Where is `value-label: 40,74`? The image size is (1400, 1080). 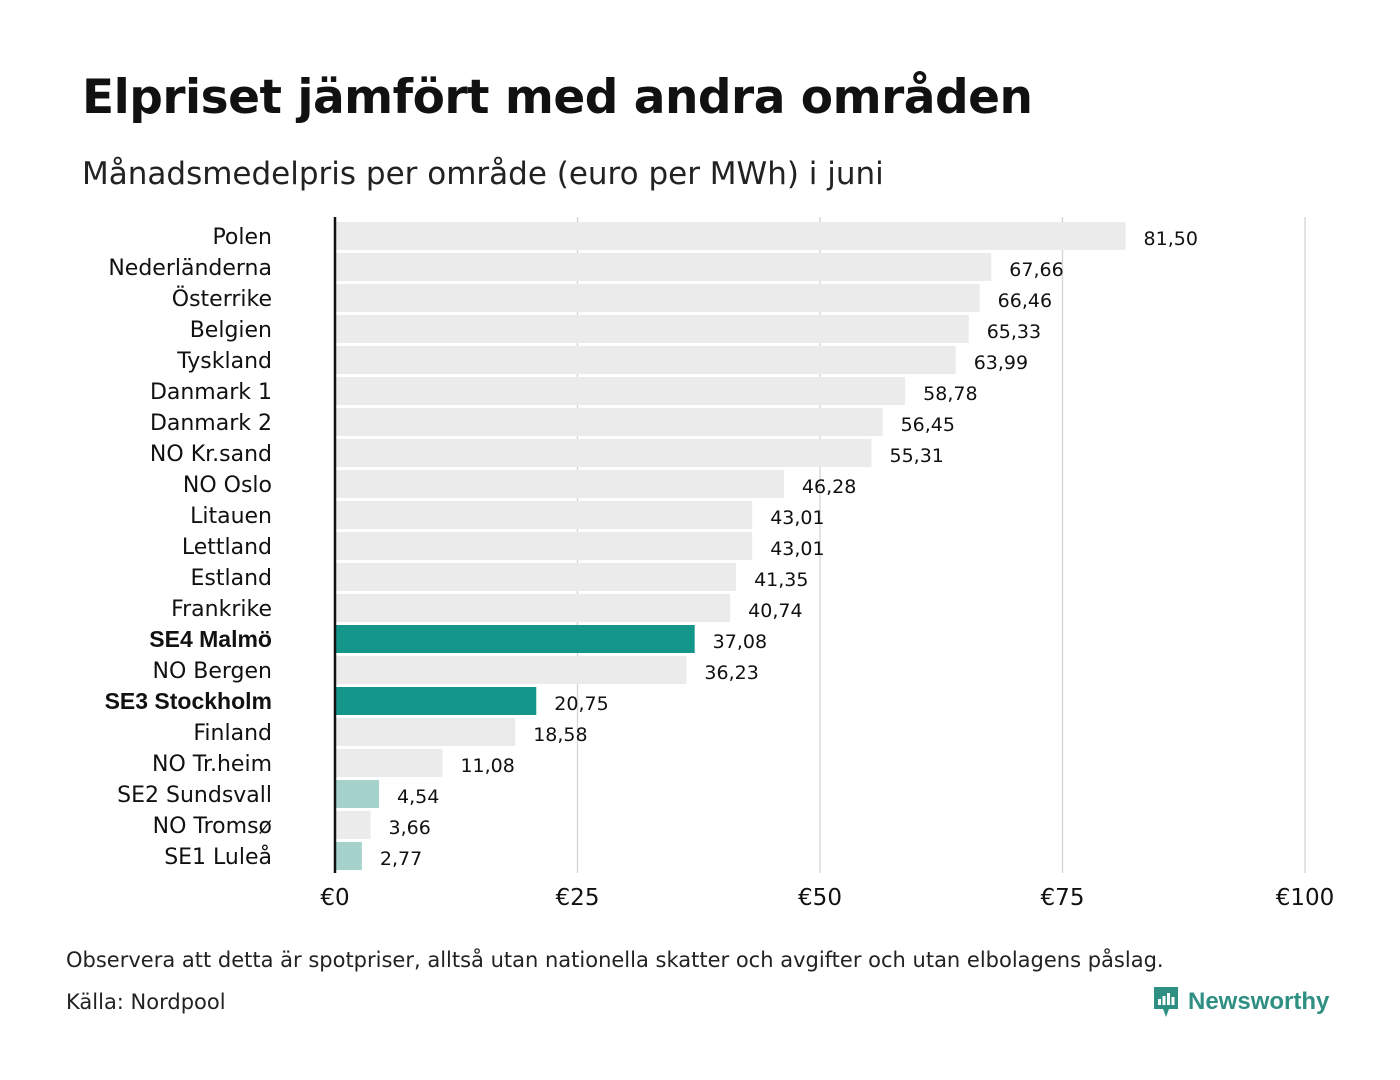
value-label: 40,74 is located at coordinates (775, 611).